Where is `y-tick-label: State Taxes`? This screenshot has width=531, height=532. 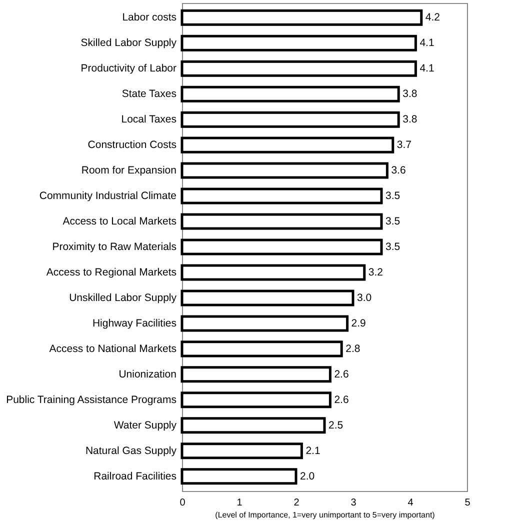
y-tick-label: State Taxes is located at coordinates (149, 94).